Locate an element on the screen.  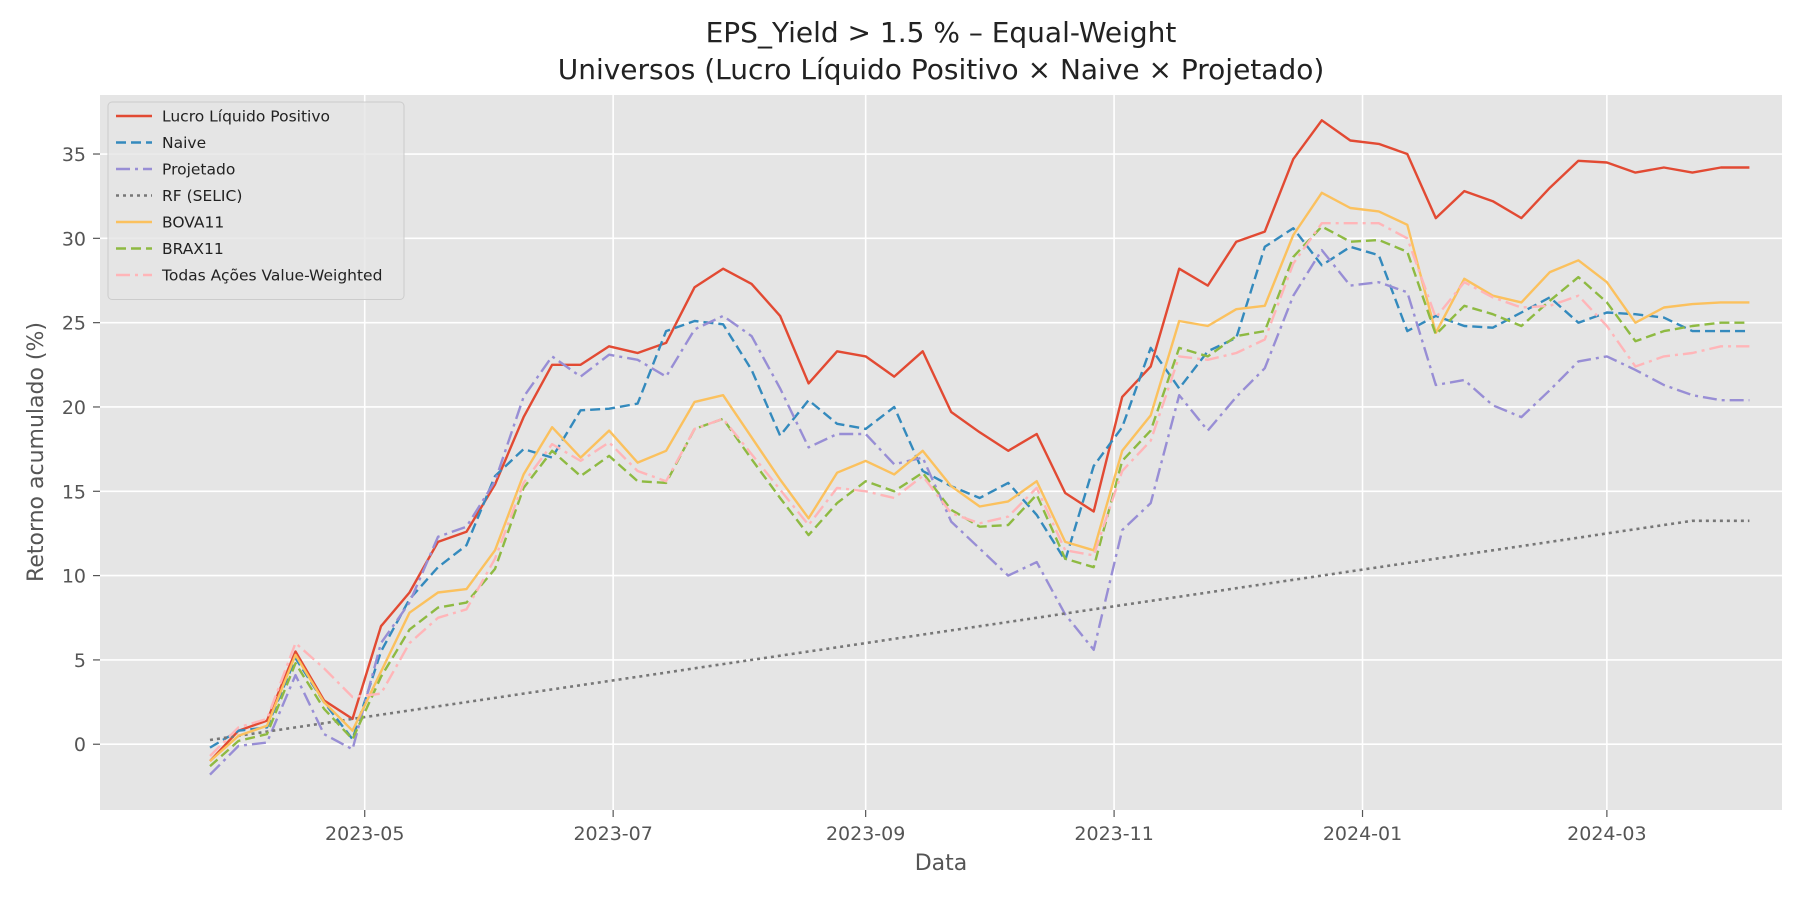
y-axis-label: Retorno acumulado (%) is located at coordinates (36, 452).